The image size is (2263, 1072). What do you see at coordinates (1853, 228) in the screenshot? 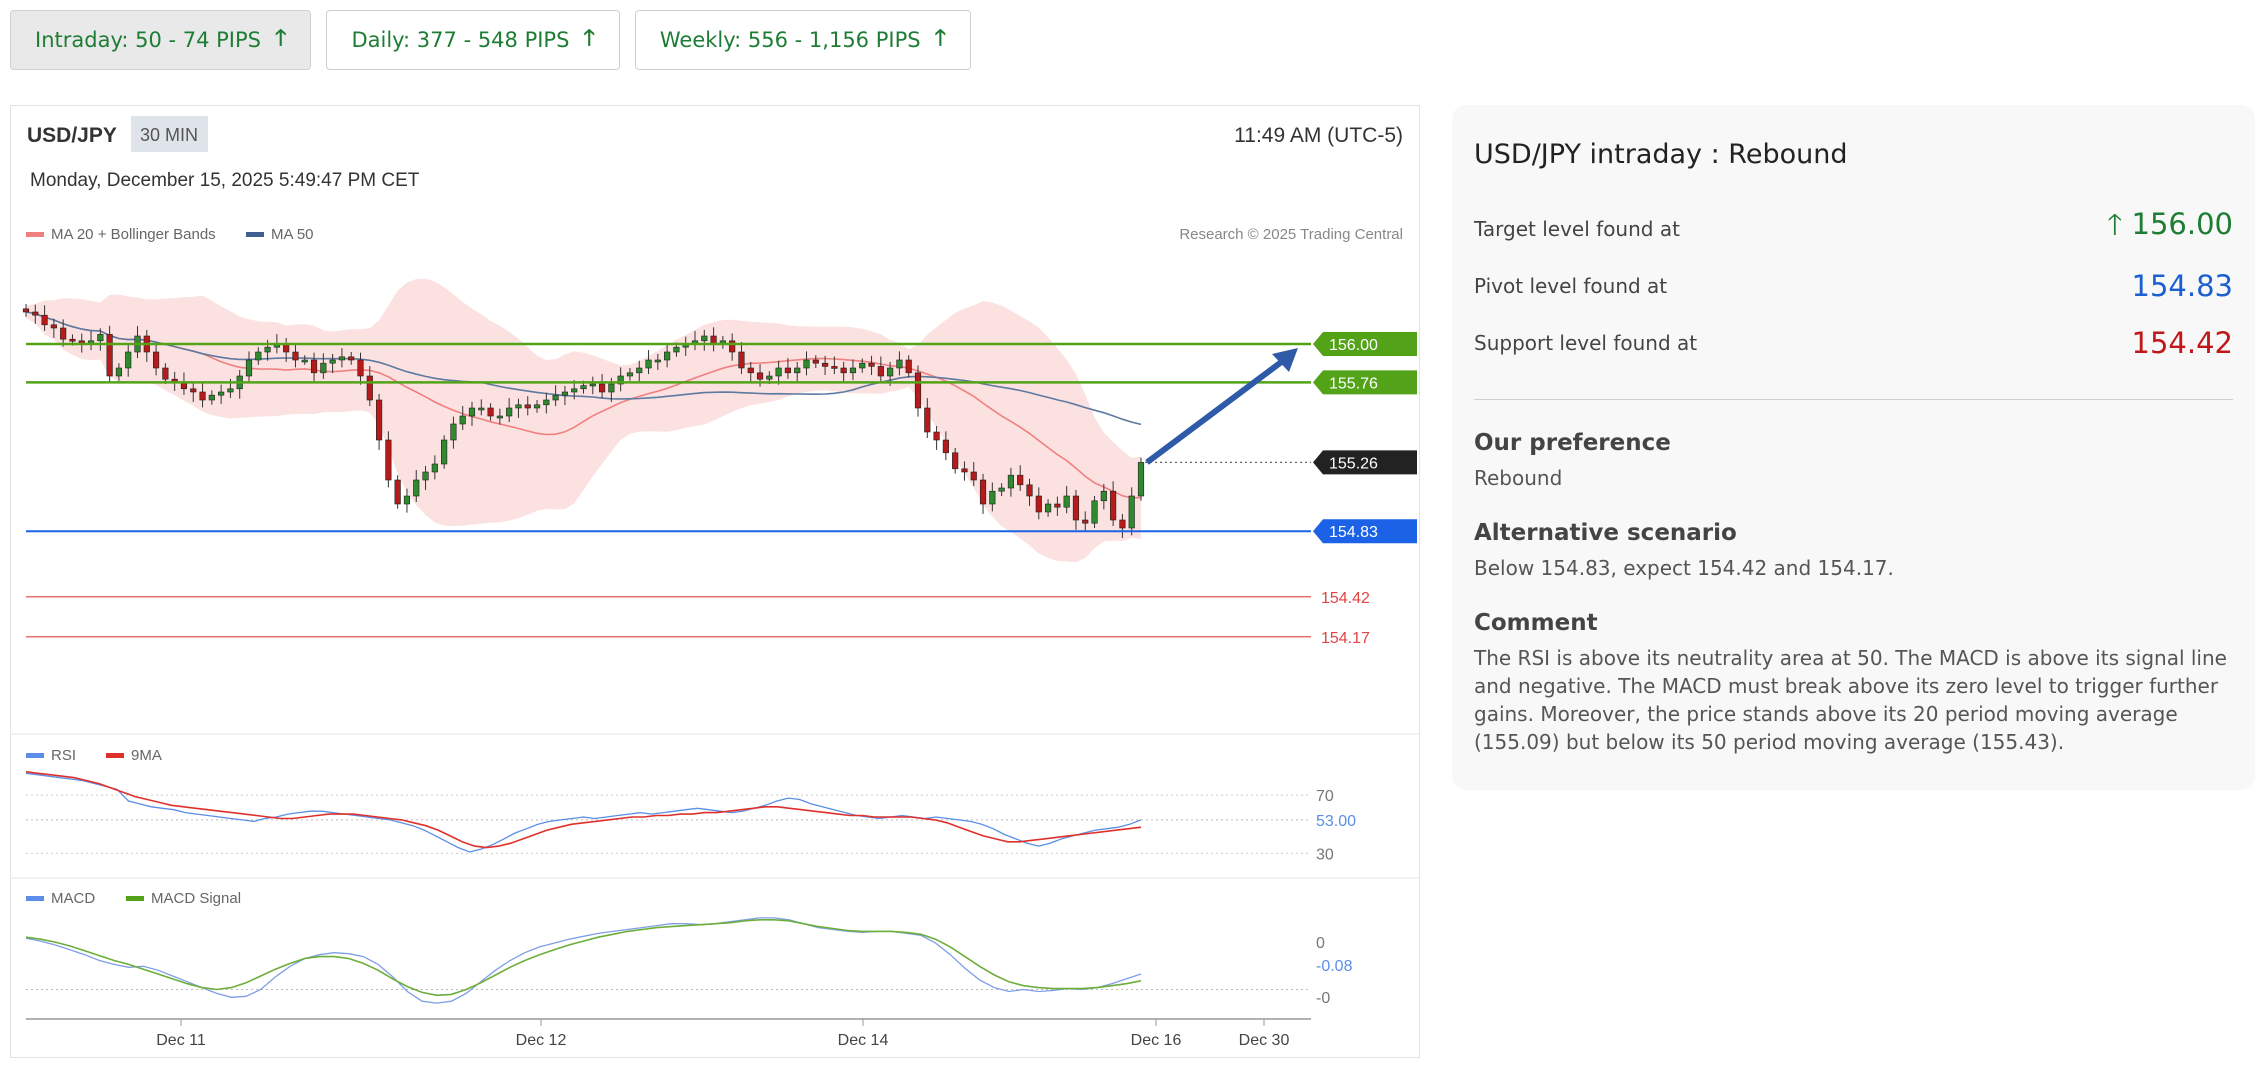
I see `target-level-row: Target level found at 🡑 156.00` at bounding box center [1853, 228].